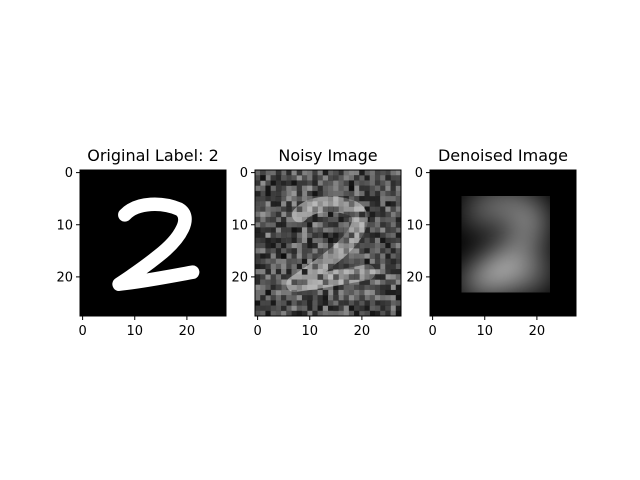 The width and height of the screenshot is (640, 480). I want to click on panel-title-original: Original Label: 2, so click(153, 155).